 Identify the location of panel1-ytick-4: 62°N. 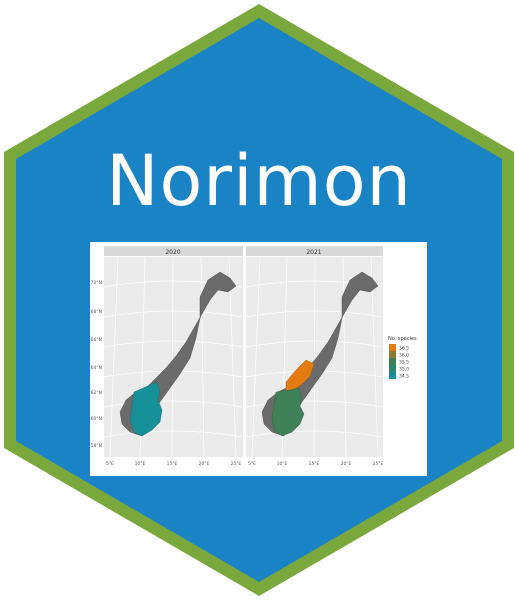
(96, 393).